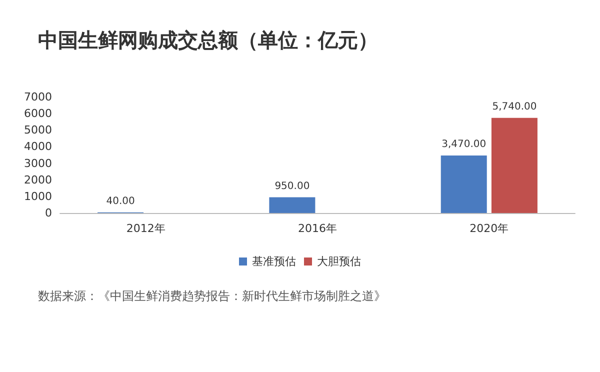  I want to click on data-label: 5,740.00, so click(514, 106).